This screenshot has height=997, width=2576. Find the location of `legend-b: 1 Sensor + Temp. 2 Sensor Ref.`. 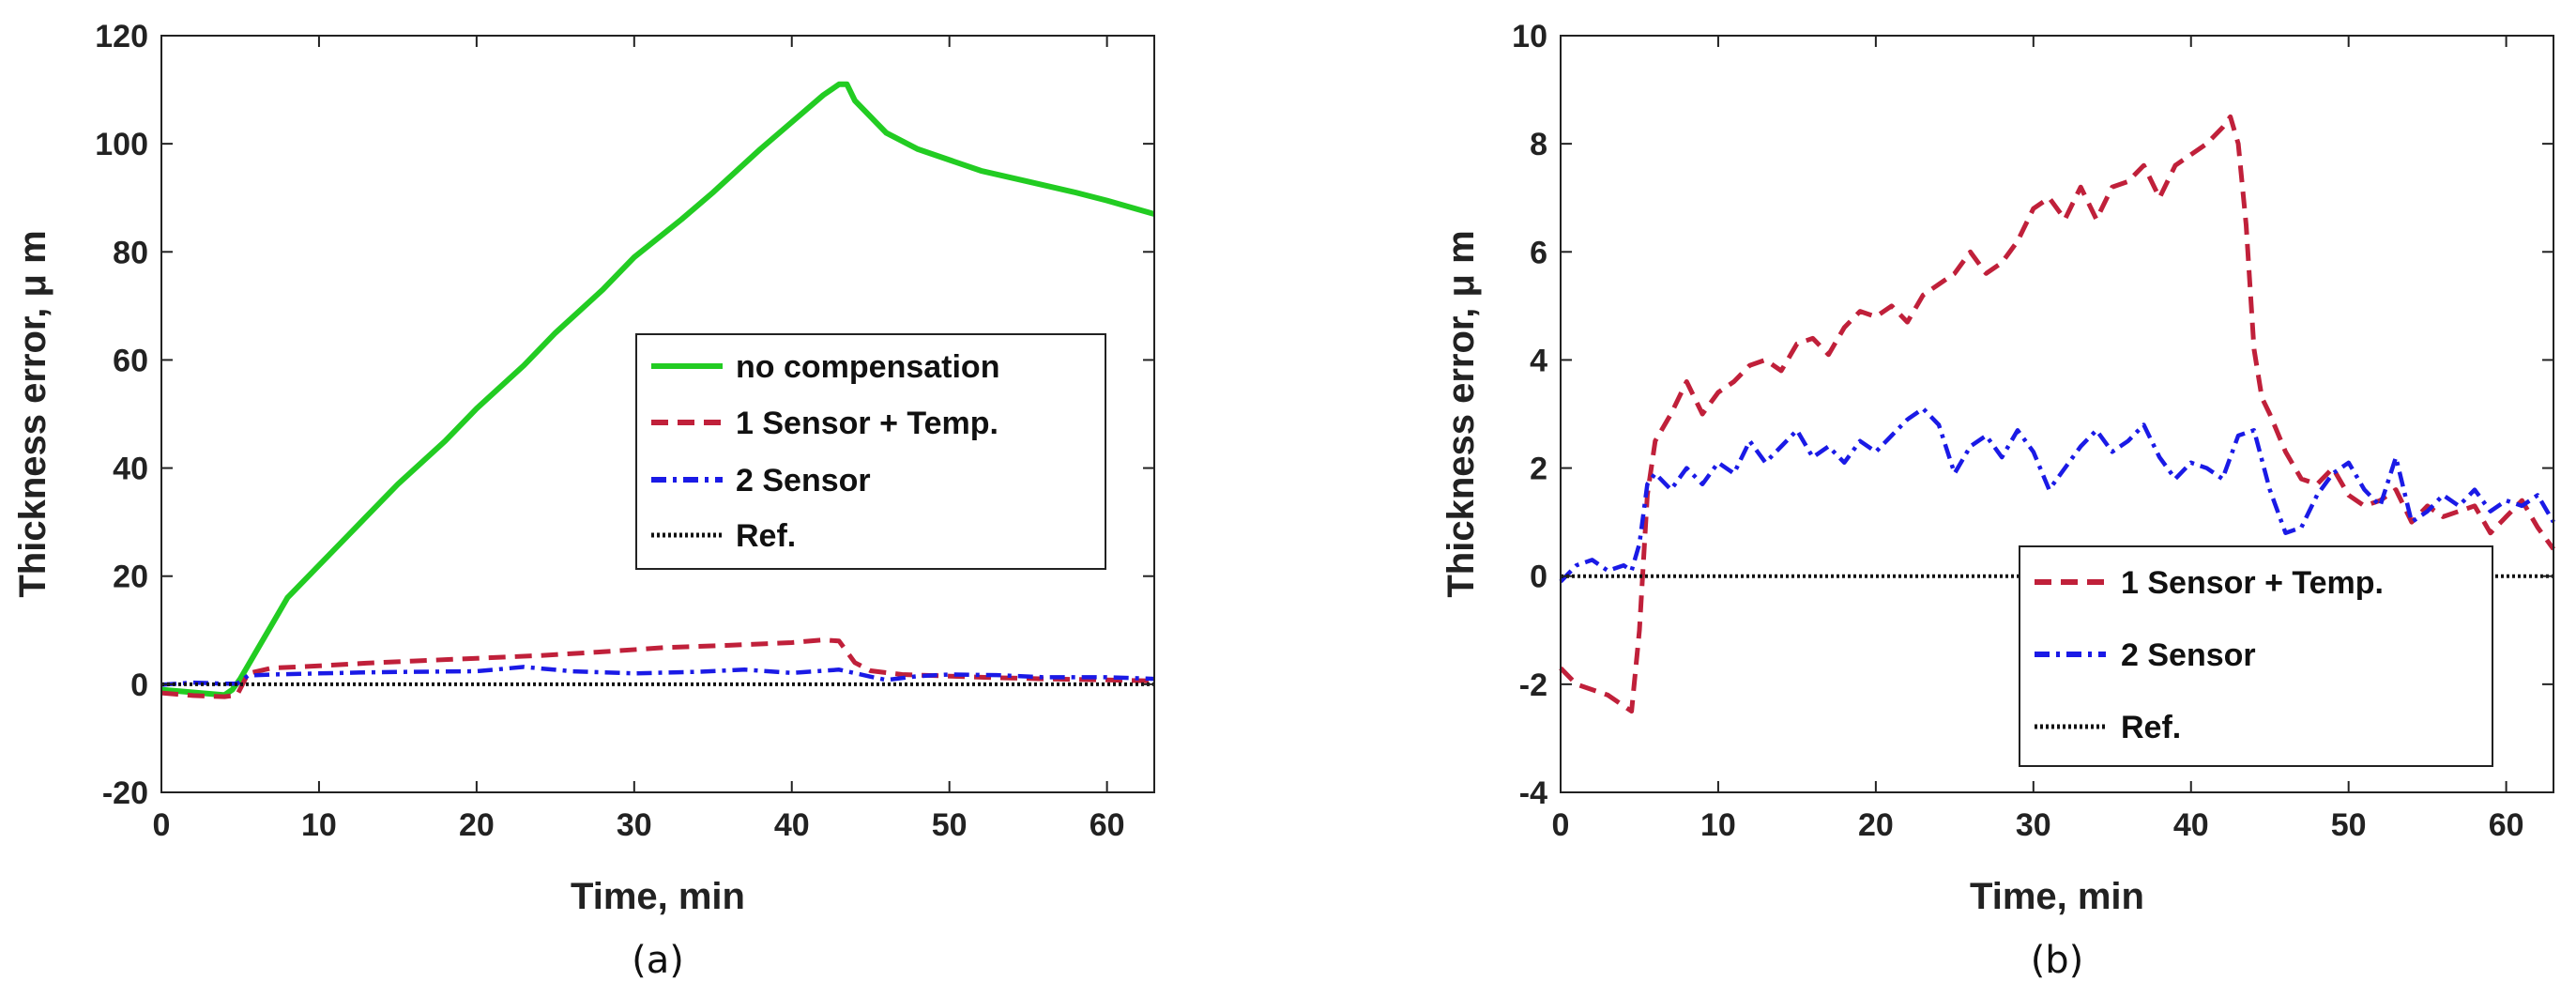

legend-b: 1 Sensor + Temp. 2 Sensor Ref. is located at coordinates (2256, 656).